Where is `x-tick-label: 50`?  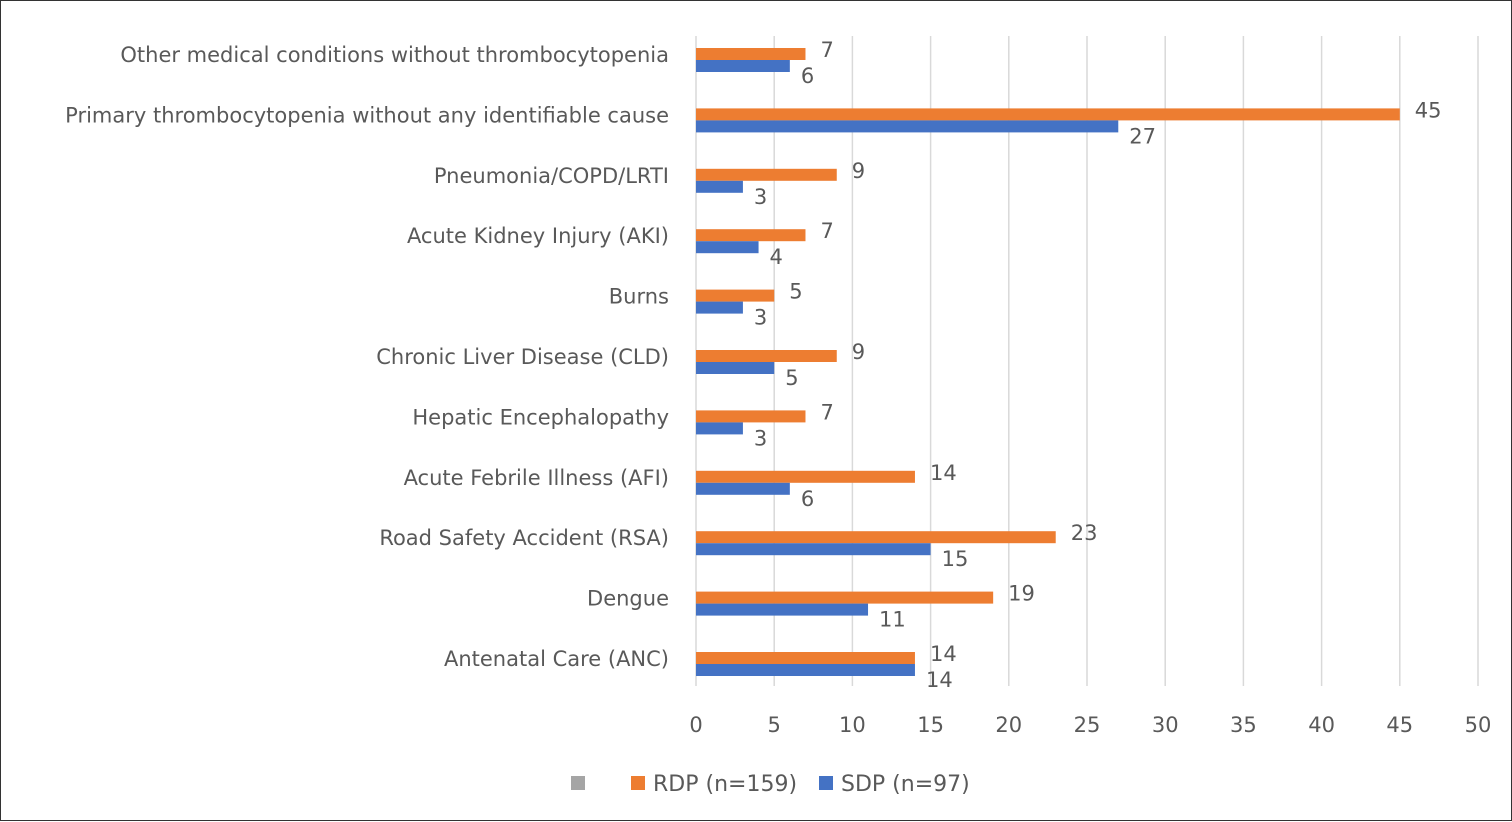 x-tick-label: 50 is located at coordinates (1478, 725).